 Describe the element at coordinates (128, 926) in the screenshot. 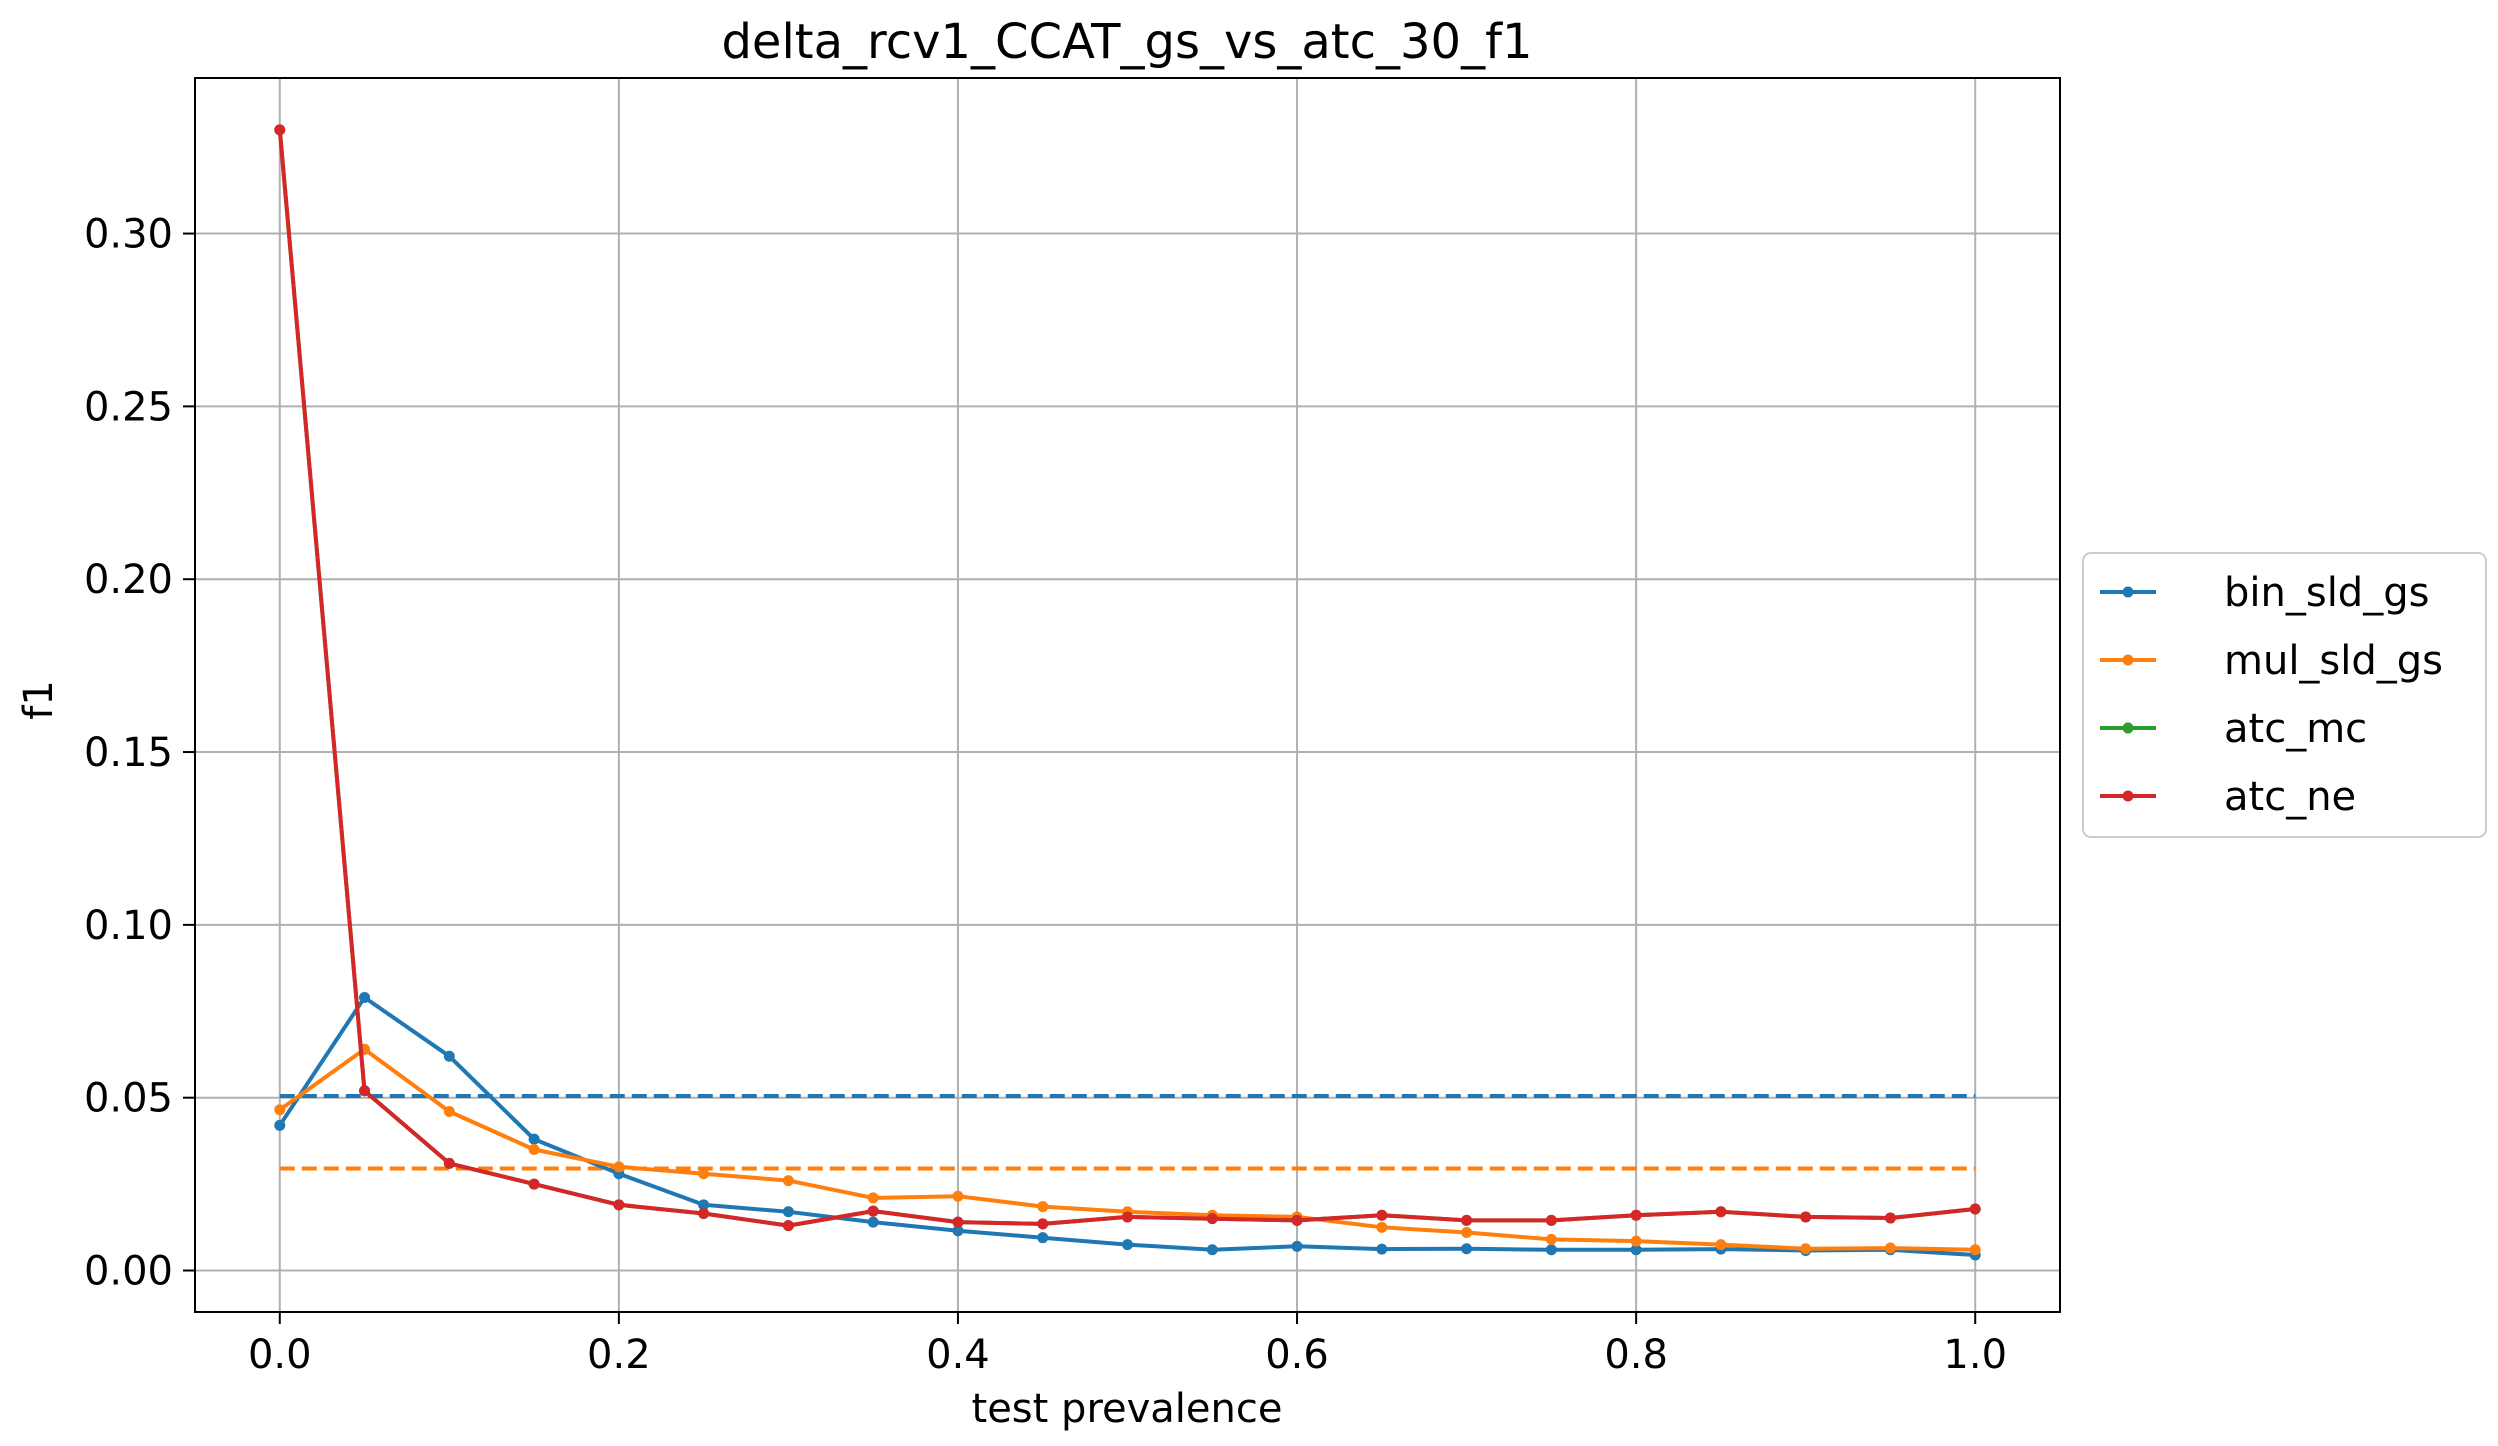

I see `y-tick-label: 0.10` at that location.